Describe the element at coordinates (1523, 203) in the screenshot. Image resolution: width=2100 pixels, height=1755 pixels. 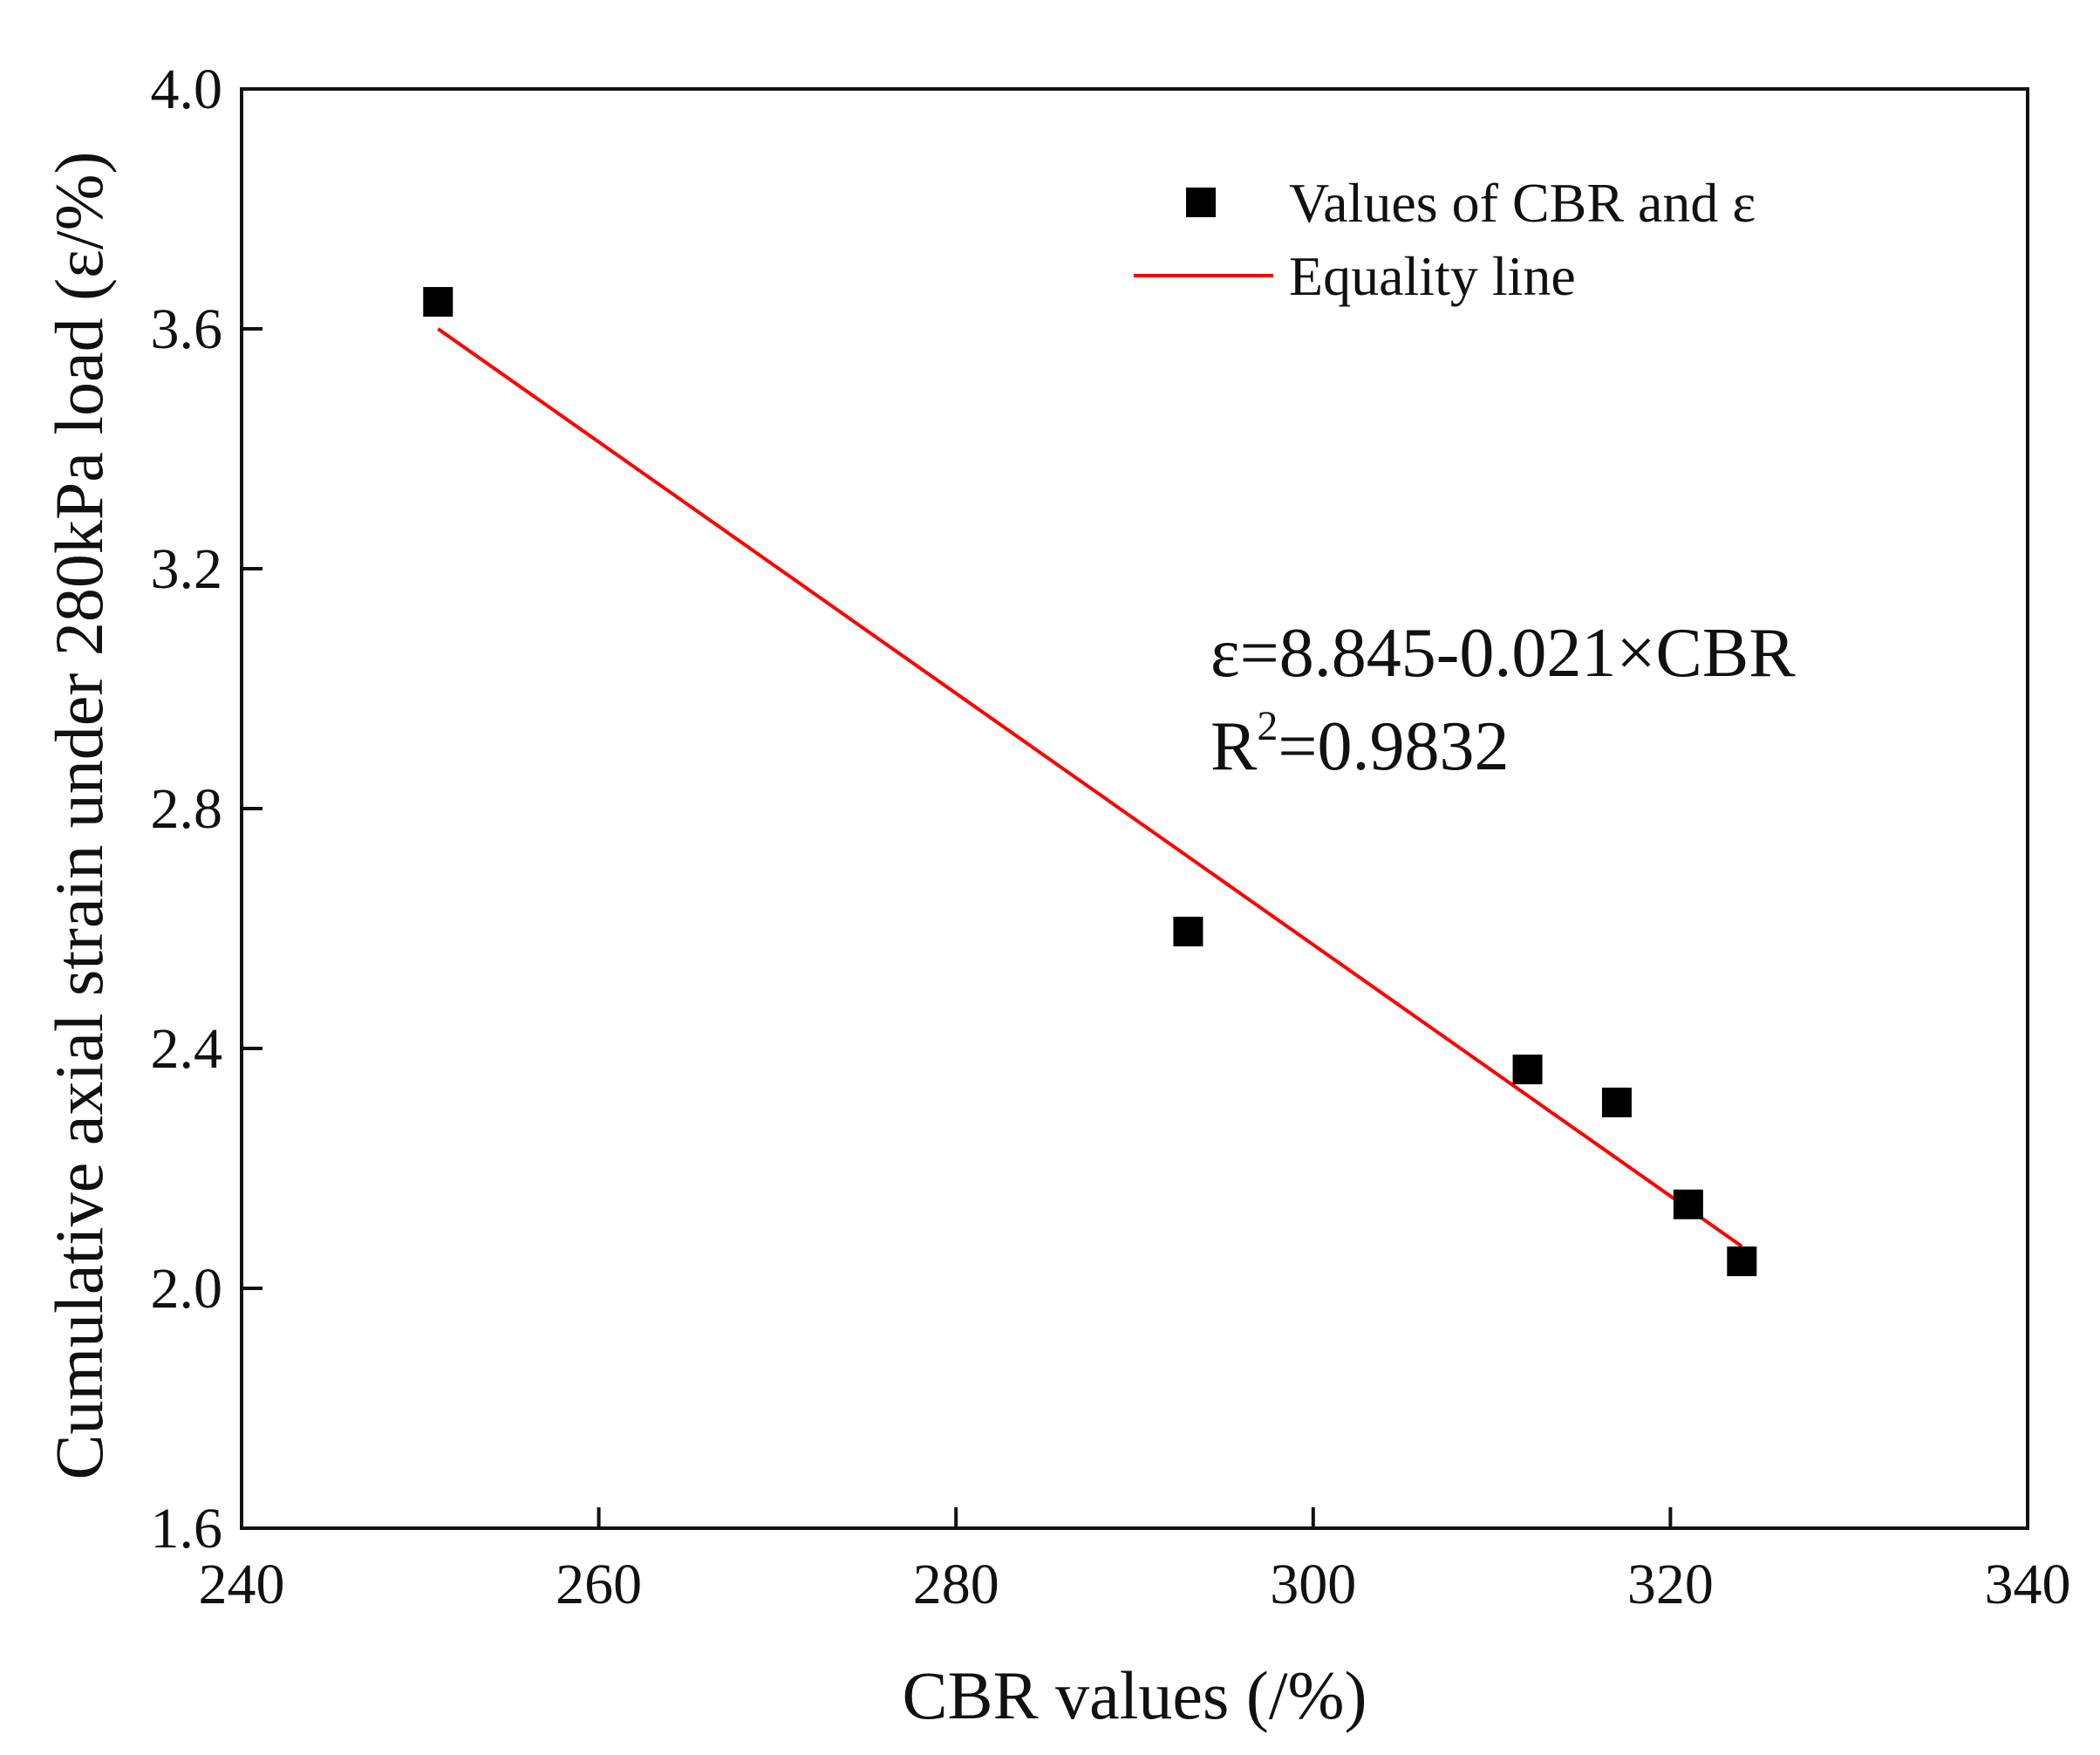
I see `legend-label-values: Values of CBR and ε` at that location.